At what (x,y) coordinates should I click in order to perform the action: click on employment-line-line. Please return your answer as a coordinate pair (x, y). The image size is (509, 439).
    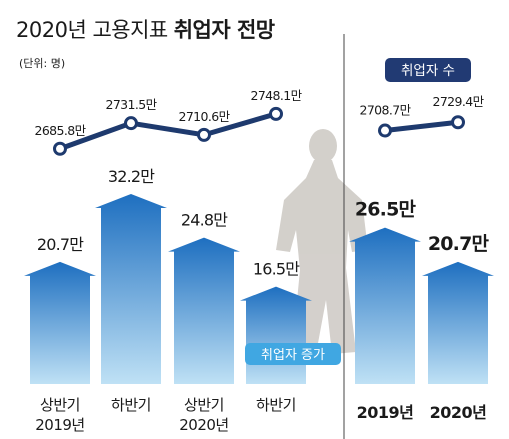
    Looking at the image, I should click on (168, 131).